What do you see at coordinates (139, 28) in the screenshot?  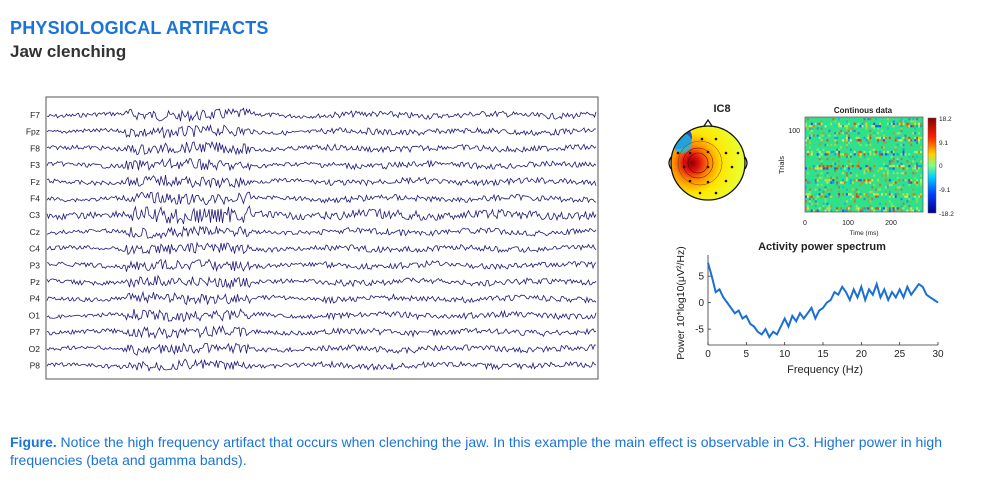 I see `page-title: PHYSIOLOGICAL ARTIFACTS` at bounding box center [139, 28].